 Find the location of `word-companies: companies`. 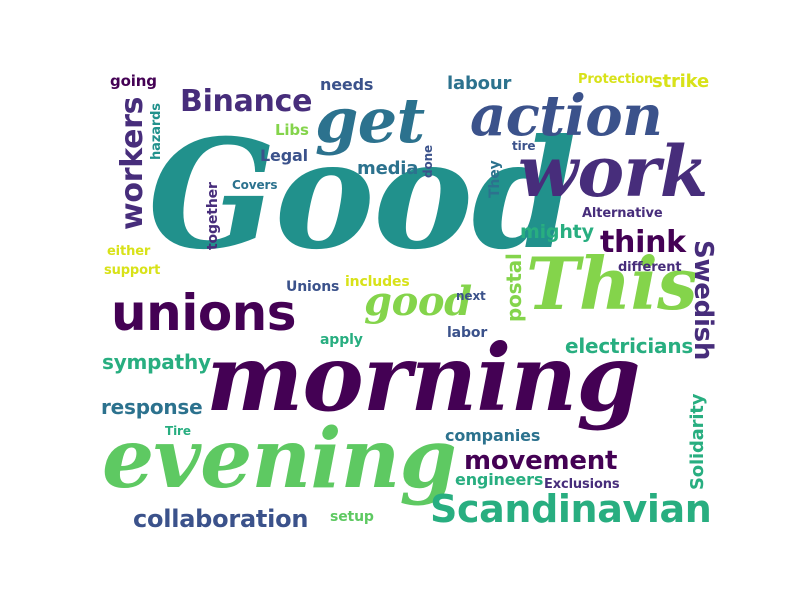

word-companies: companies is located at coordinates (493, 435).